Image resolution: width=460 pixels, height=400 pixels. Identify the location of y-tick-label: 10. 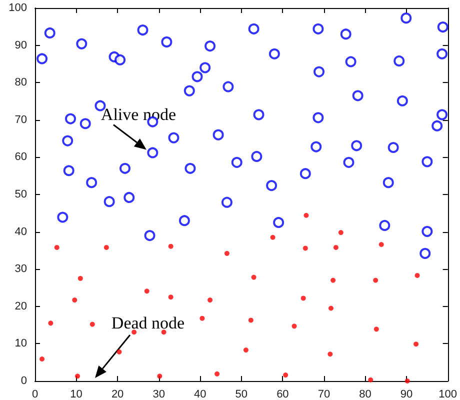
(20, 344).